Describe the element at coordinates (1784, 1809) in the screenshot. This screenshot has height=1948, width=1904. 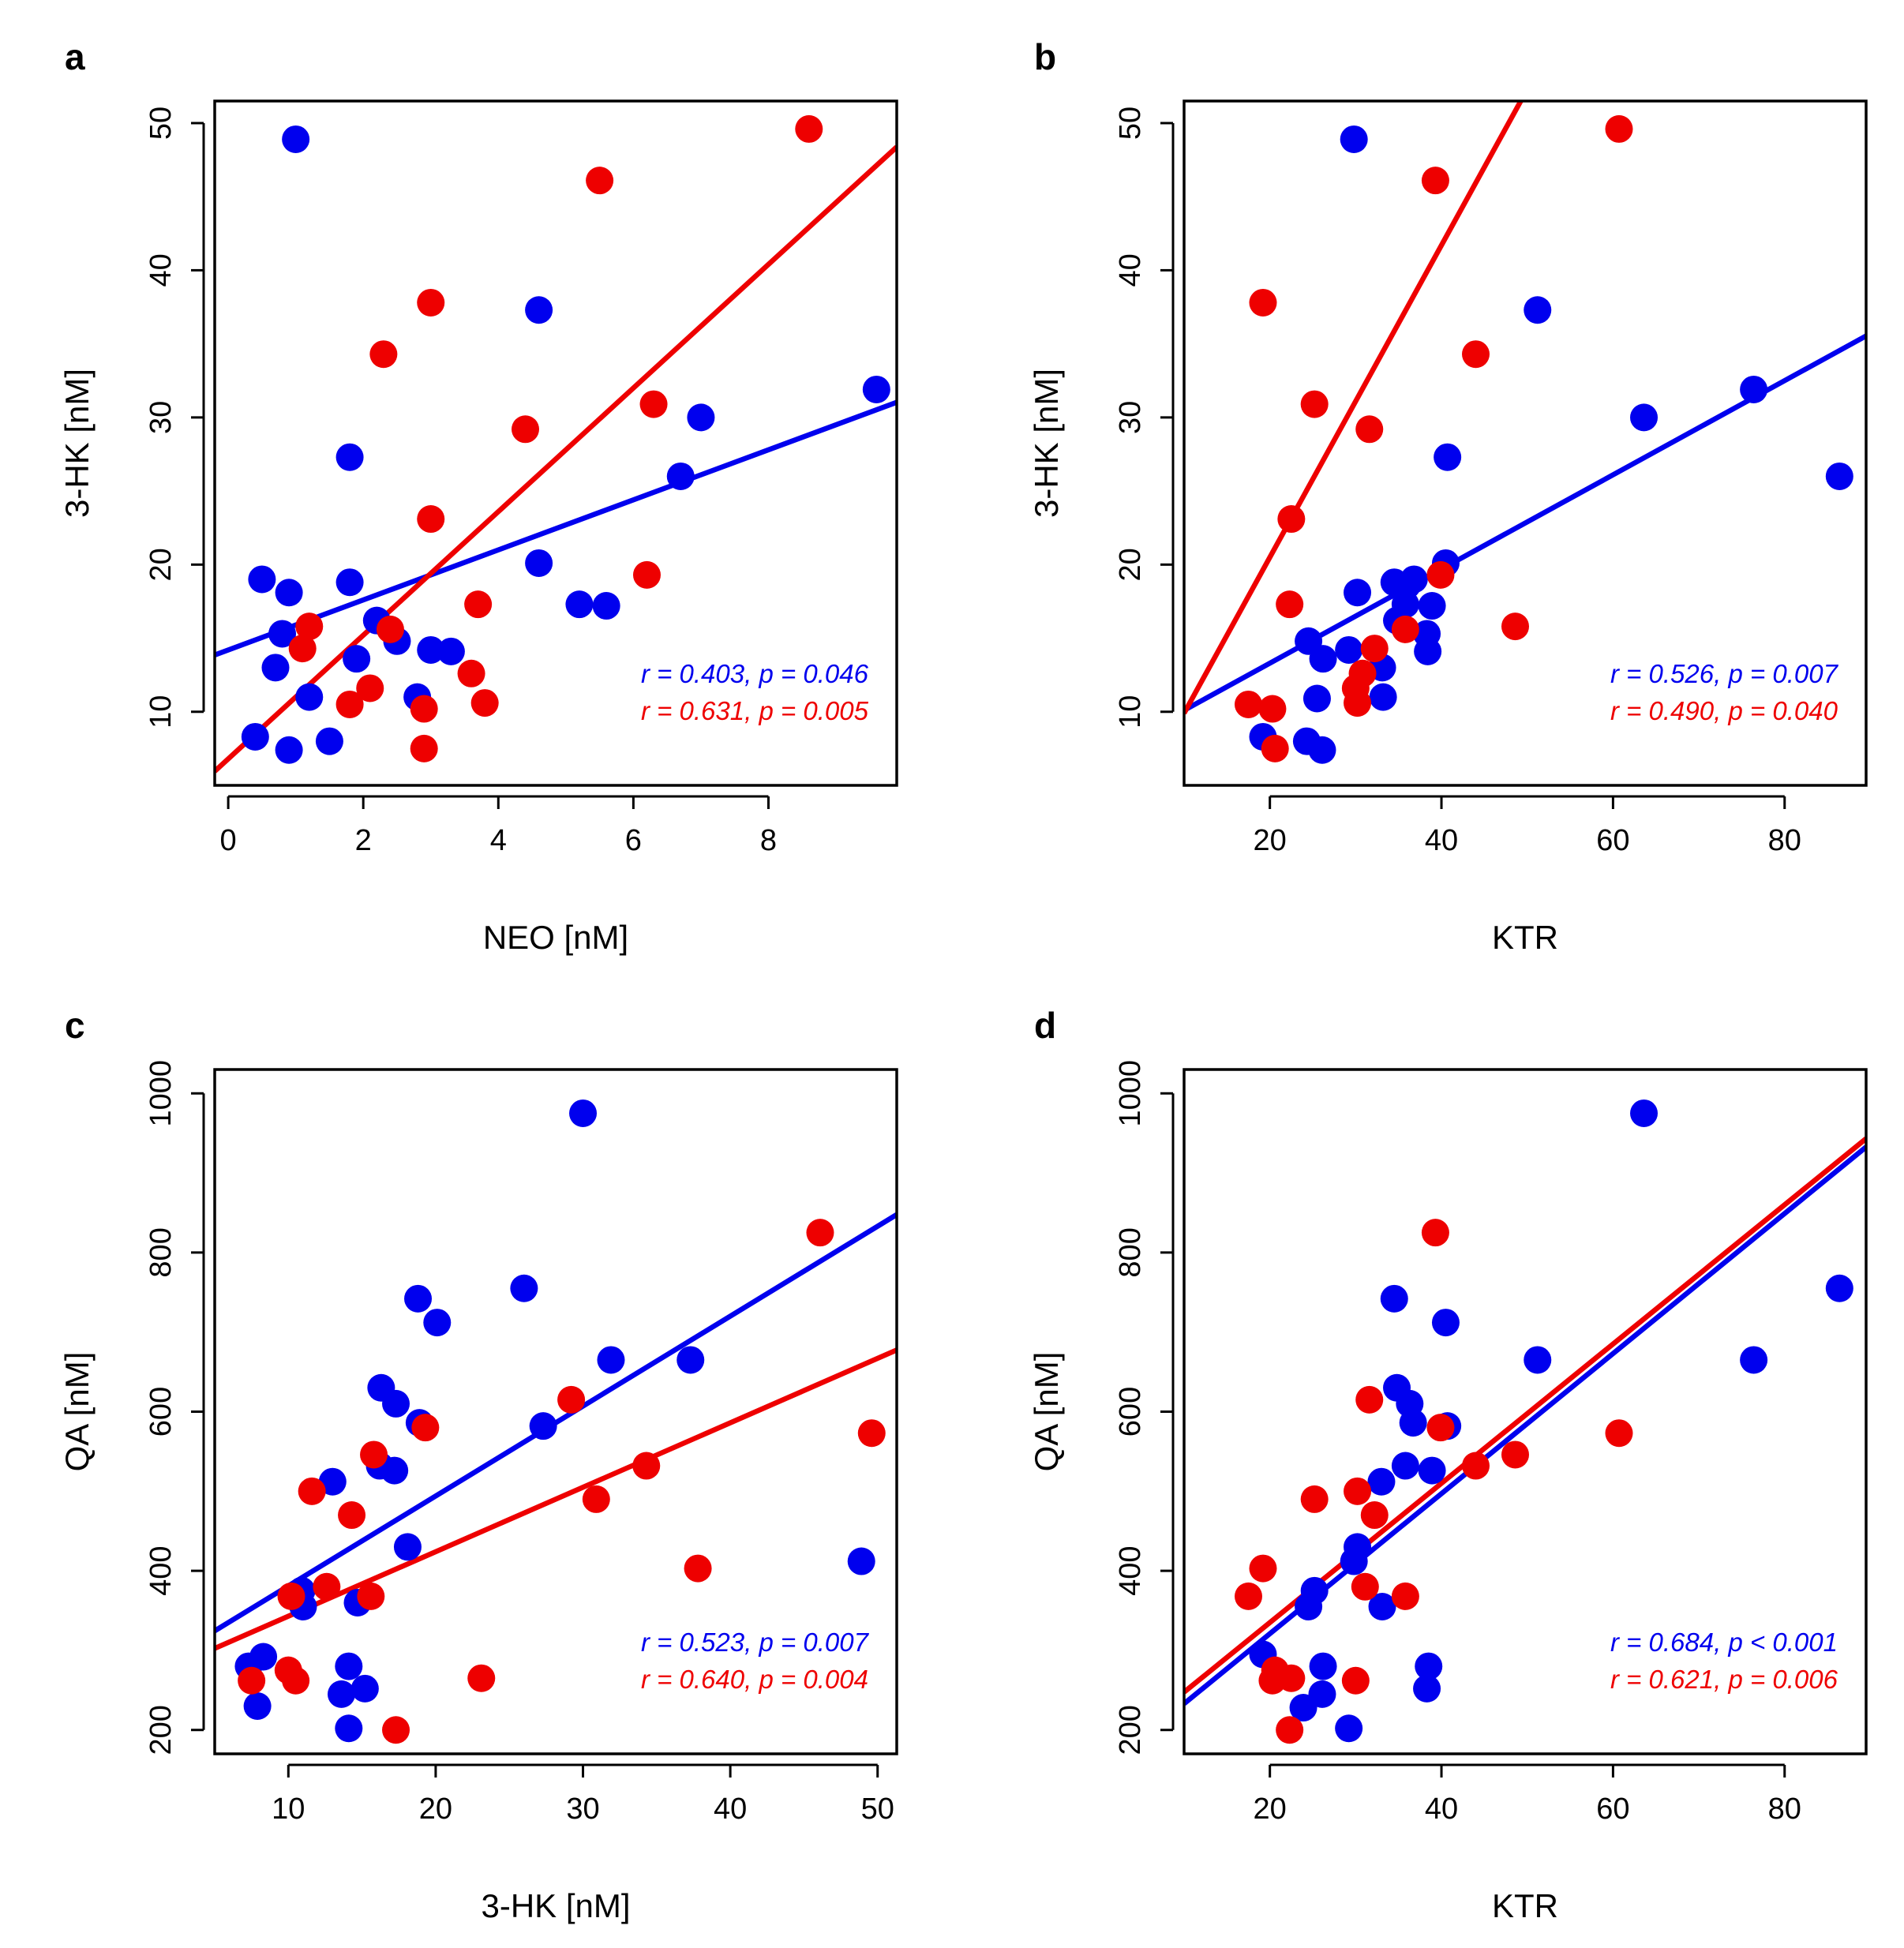
I see `x-tick-label: 80` at that location.